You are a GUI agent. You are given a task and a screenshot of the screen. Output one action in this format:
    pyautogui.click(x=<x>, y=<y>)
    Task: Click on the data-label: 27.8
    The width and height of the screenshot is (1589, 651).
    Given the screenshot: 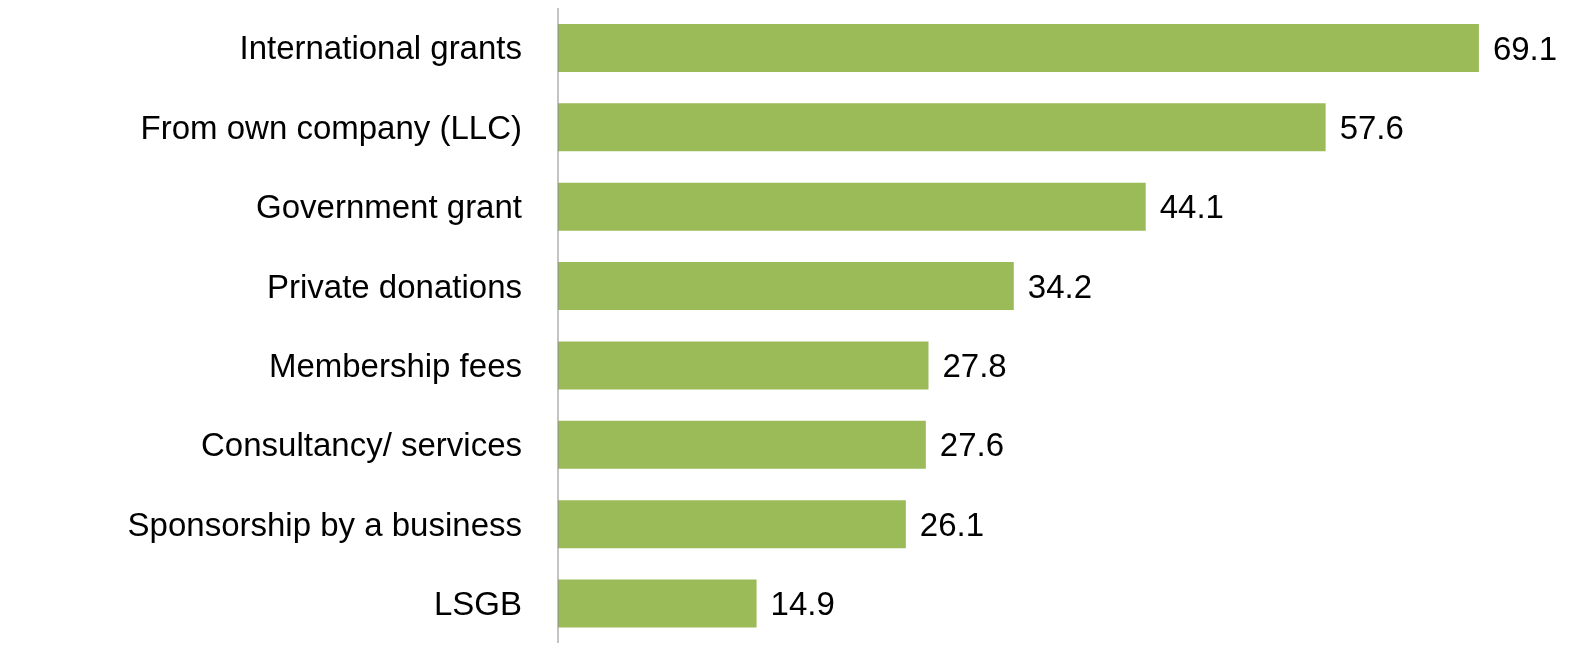 What is the action you would take?
    pyautogui.click(x=974, y=366)
    